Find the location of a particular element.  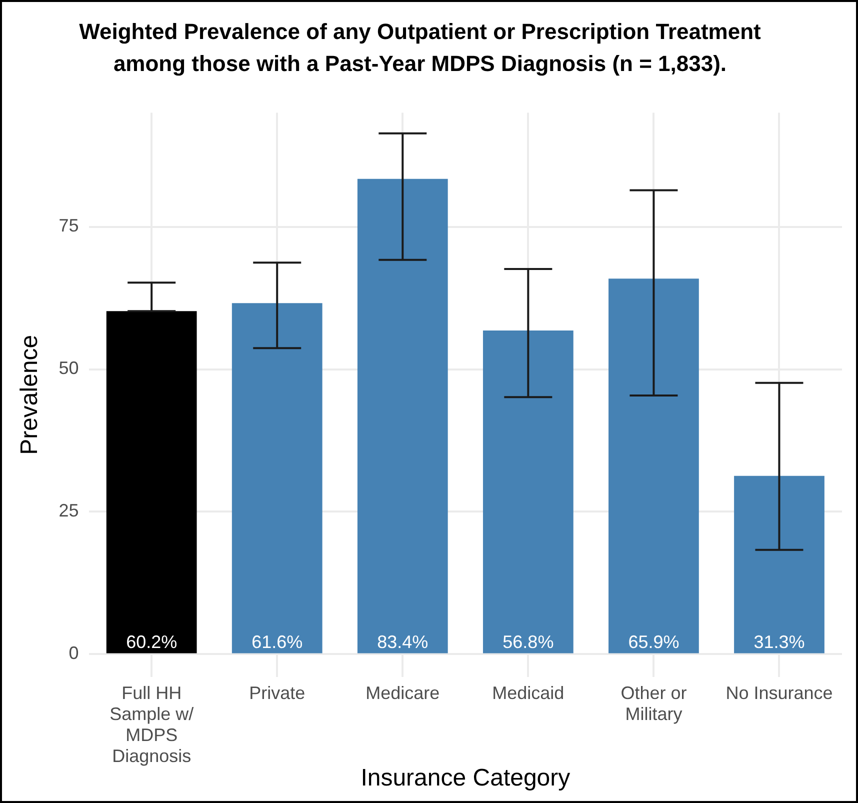

data-label: 31.3% is located at coordinates (779, 642).